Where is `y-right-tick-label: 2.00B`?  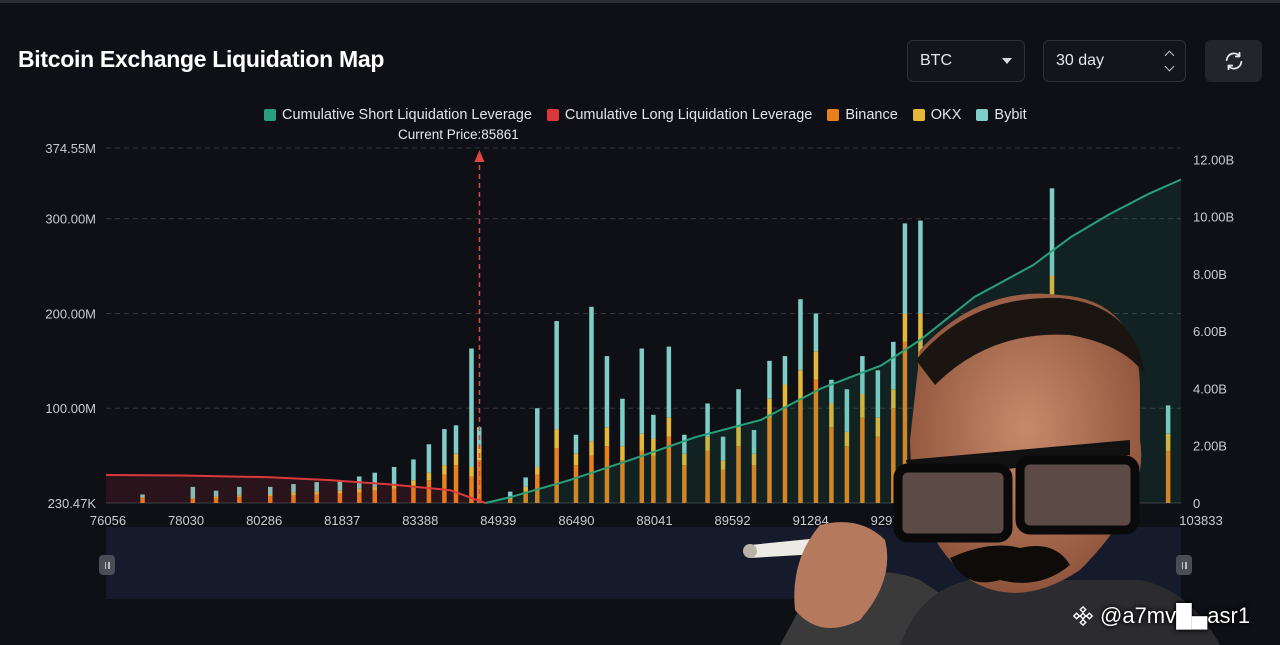 y-right-tick-label: 2.00B is located at coordinates (1210, 446).